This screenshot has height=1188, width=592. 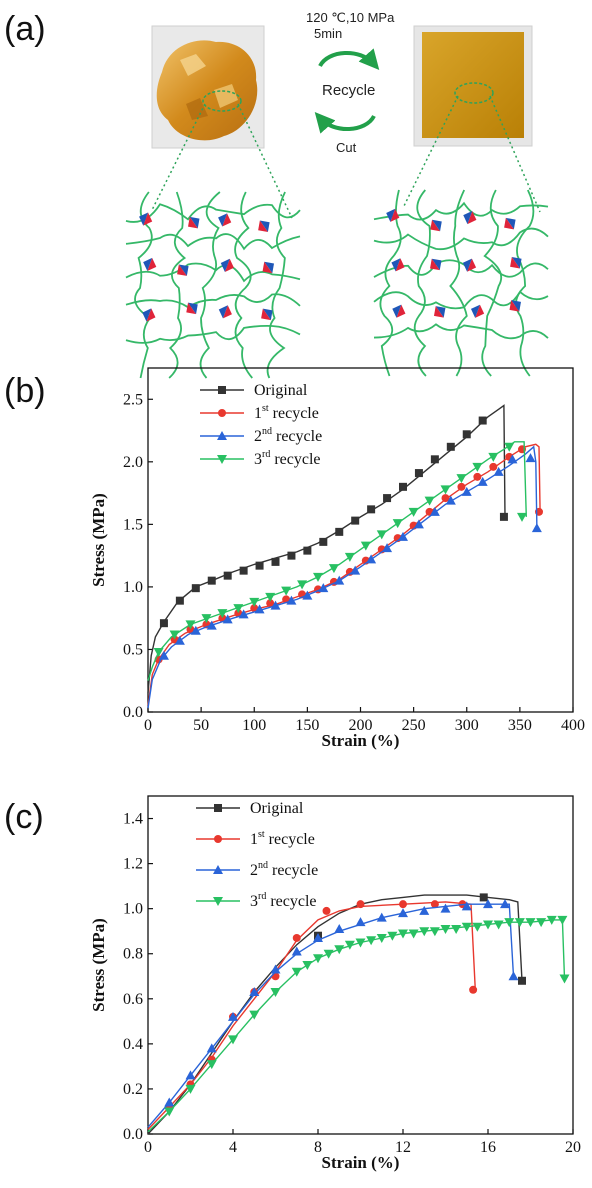 I want to click on flakes-photo, so click(x=208, y=87).